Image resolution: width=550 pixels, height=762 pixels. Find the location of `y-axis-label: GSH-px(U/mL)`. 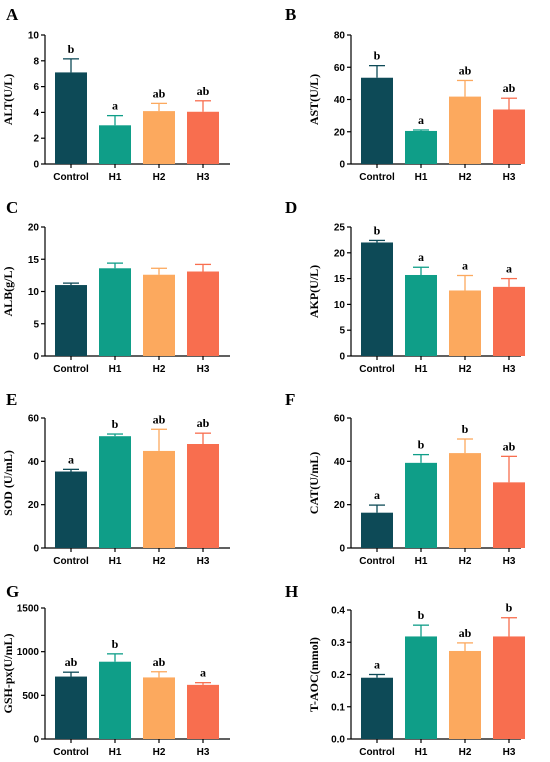

y-axis-label: GSH-px(U/mL) is located at coordinates (8, 673).